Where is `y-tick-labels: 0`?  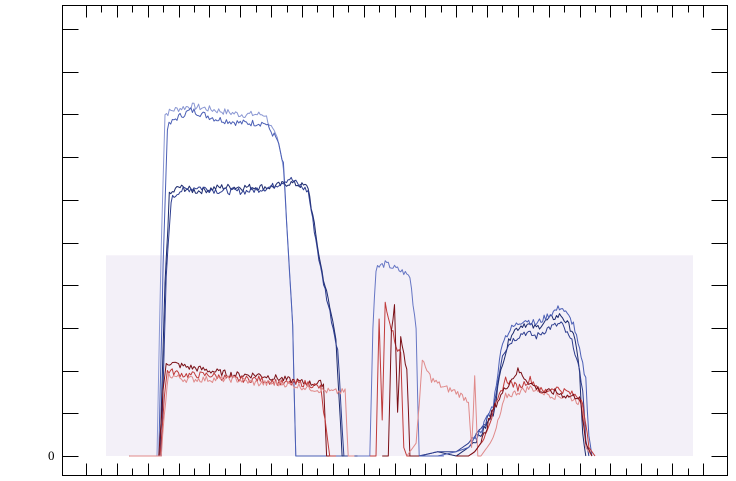
y-tick-labels: 0 is located at coordinates (51, 455).